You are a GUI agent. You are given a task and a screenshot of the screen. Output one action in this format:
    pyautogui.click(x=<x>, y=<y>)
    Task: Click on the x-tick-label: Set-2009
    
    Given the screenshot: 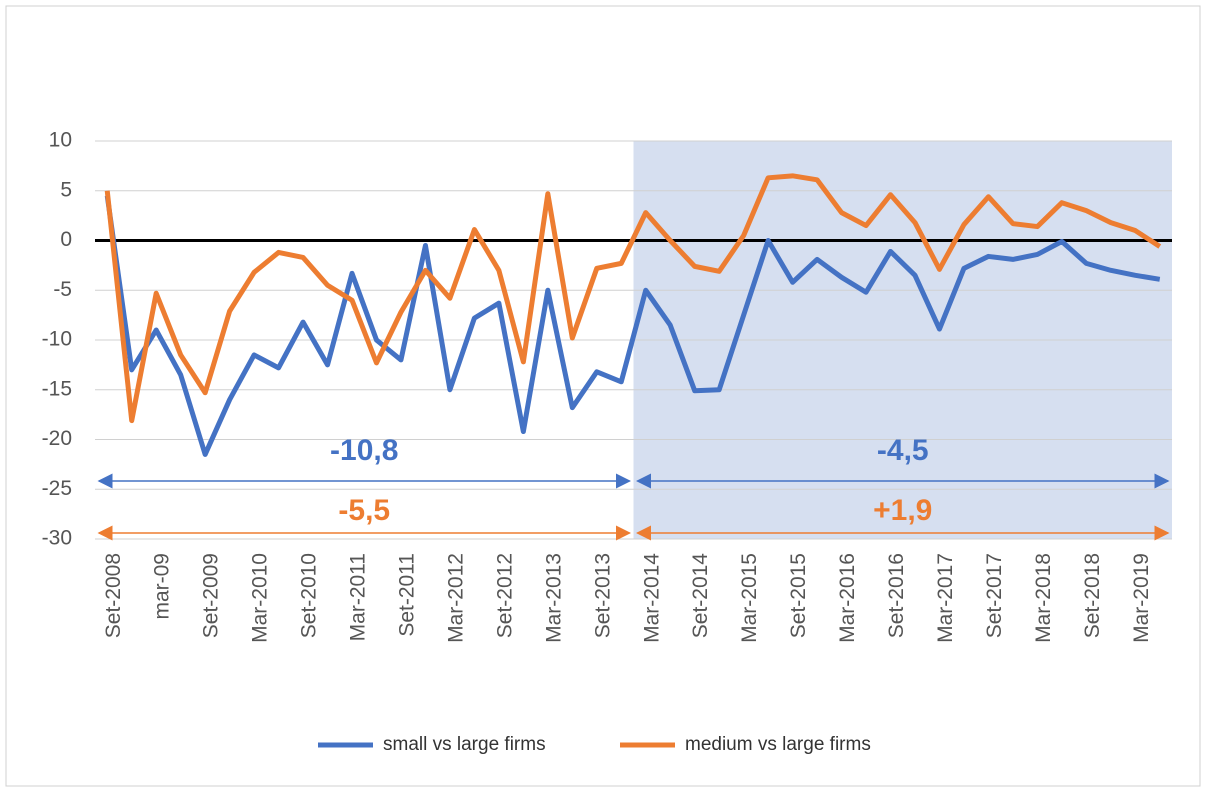 What is the action you would take?
    pyautogui.click(x=211, y=595)
    